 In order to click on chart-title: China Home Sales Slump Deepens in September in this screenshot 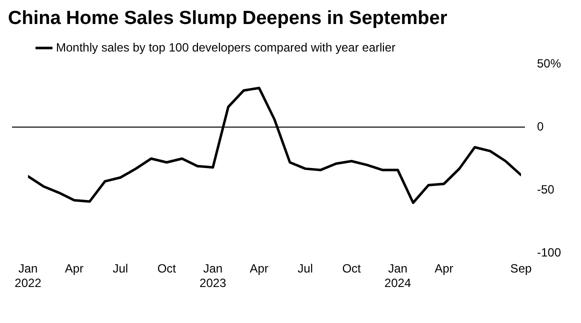, I will do `click(228, 19)`.